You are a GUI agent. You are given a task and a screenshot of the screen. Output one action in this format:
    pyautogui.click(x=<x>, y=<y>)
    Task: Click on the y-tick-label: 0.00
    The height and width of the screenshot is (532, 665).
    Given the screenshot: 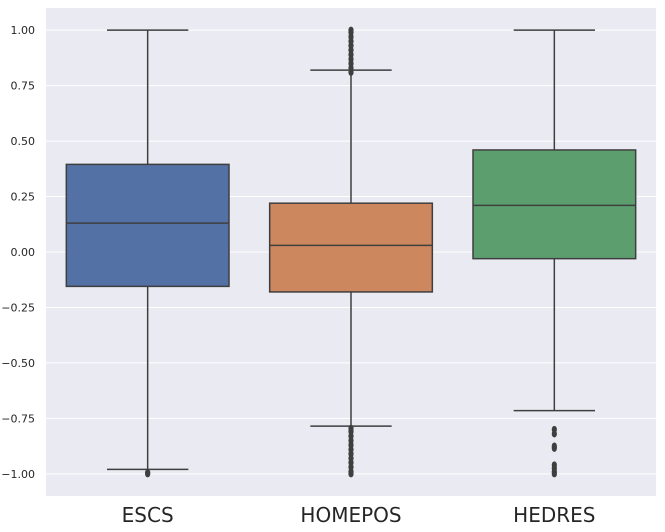 What is the action you would take?
    pyautogui.click(x=23, y=252)
    